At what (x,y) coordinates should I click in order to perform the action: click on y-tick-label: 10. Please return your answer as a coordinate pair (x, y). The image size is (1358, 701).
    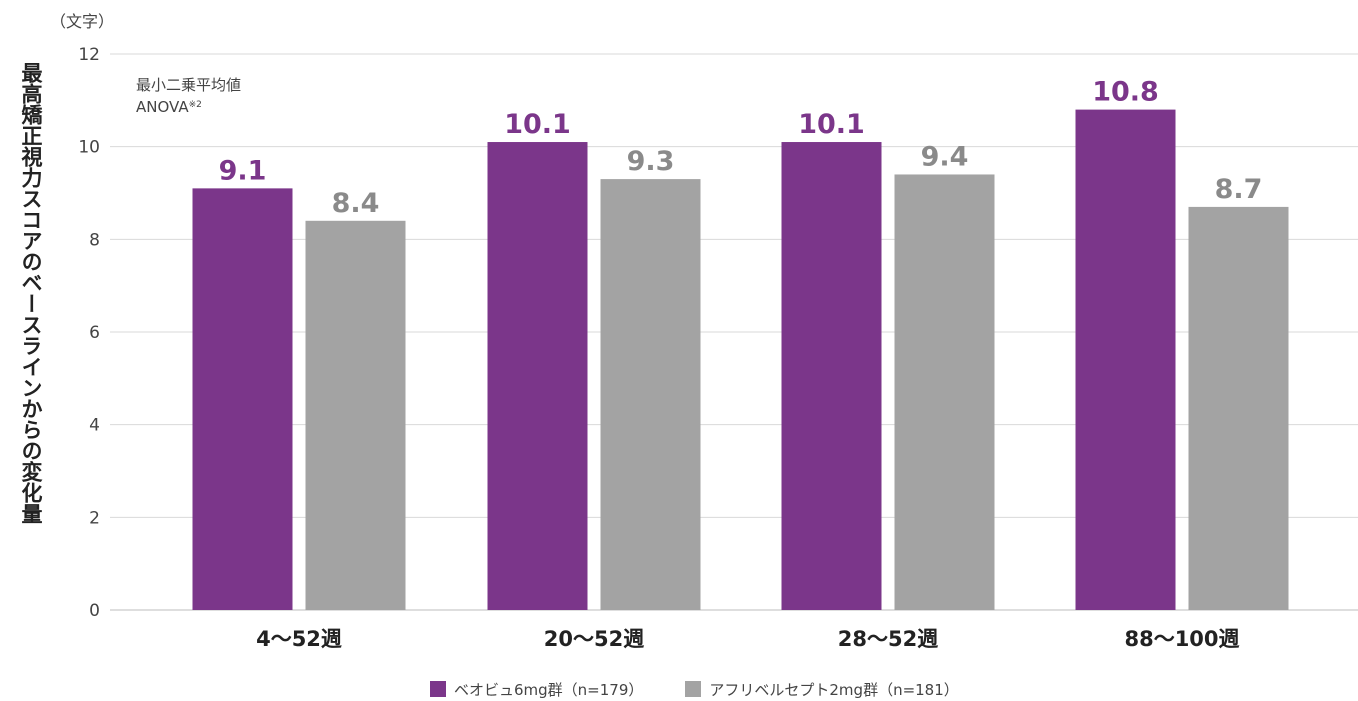
    Looking at the image, I should click on (89, 148).